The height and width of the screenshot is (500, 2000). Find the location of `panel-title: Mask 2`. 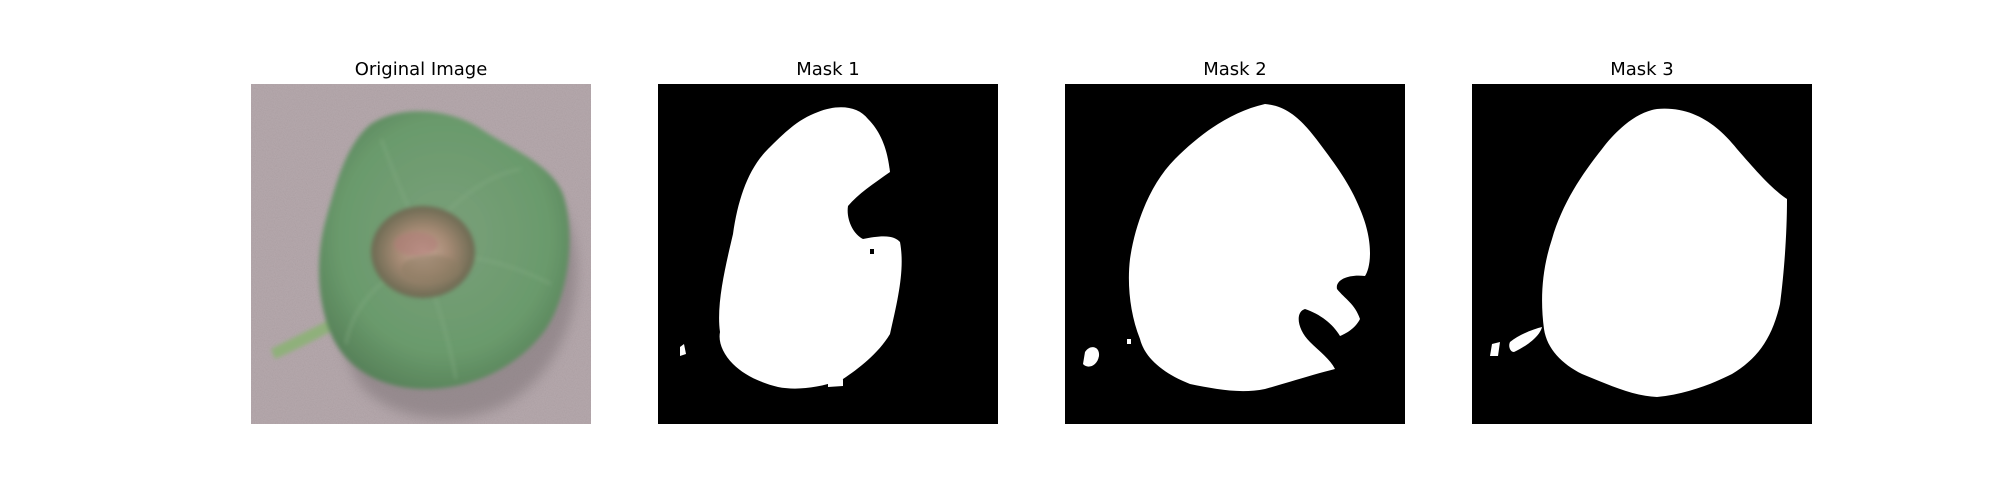

panel-title: Mask 2 is located at coordinates (1235, 69).